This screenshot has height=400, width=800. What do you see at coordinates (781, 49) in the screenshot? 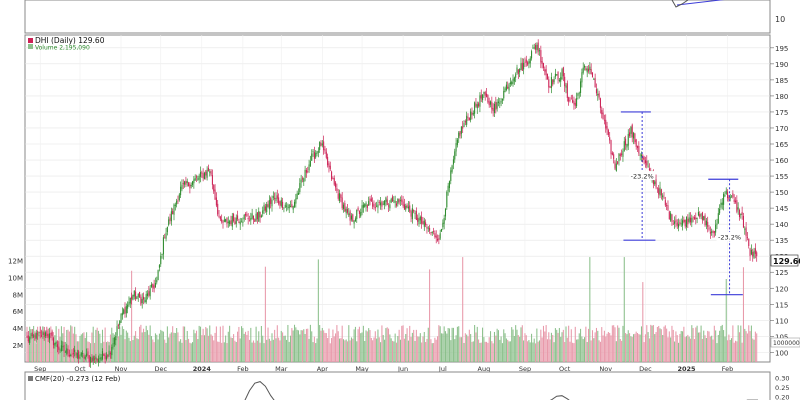
I see `price-tick-label: 195` at bounding box center [781, 49].